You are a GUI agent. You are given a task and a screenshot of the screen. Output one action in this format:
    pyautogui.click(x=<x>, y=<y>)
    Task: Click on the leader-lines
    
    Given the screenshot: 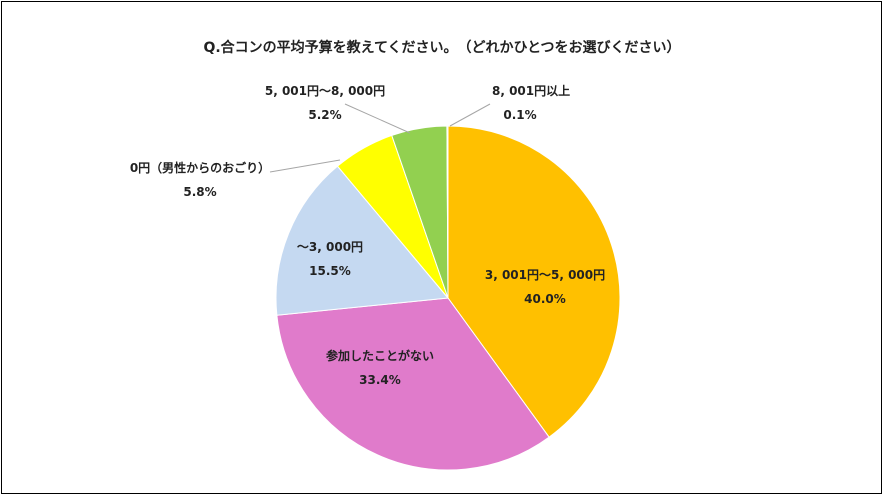 What is the action you would take?
    pyautogui.click(x=380, y=138)
    